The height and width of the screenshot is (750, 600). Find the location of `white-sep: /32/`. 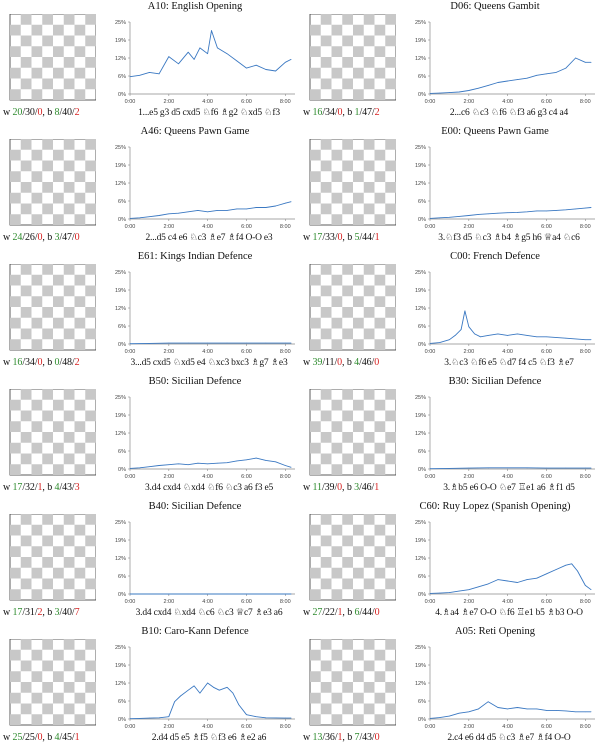

white-sep: /32/ is located at coordinates (30, 487).